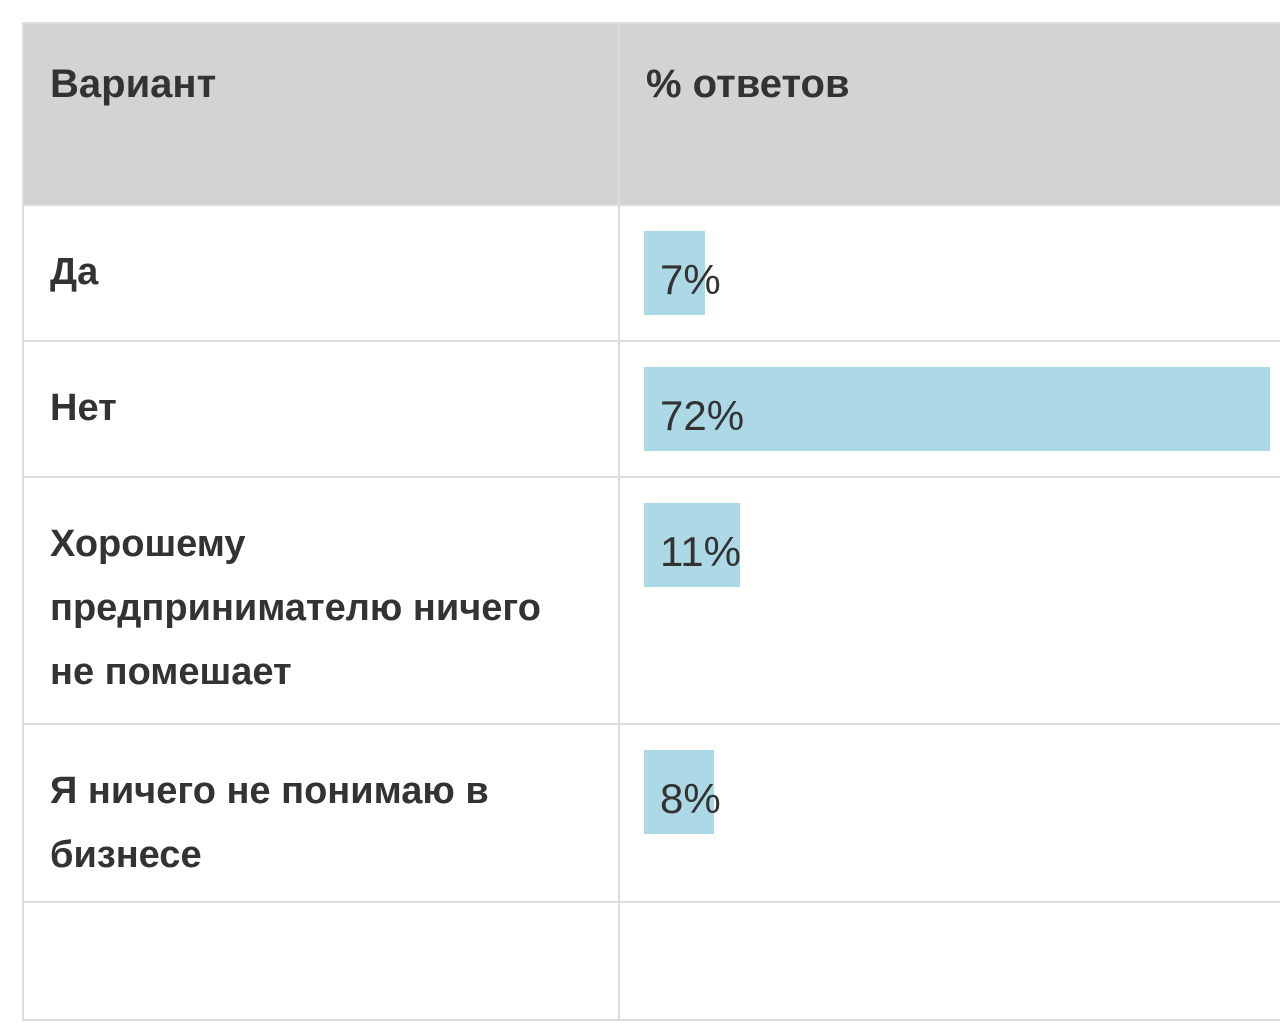 This screenshot has height=1029, width=1280. Describe the element at coordinates (690, 279) in the screenshot. I see `percent-label: 7%` at that location.